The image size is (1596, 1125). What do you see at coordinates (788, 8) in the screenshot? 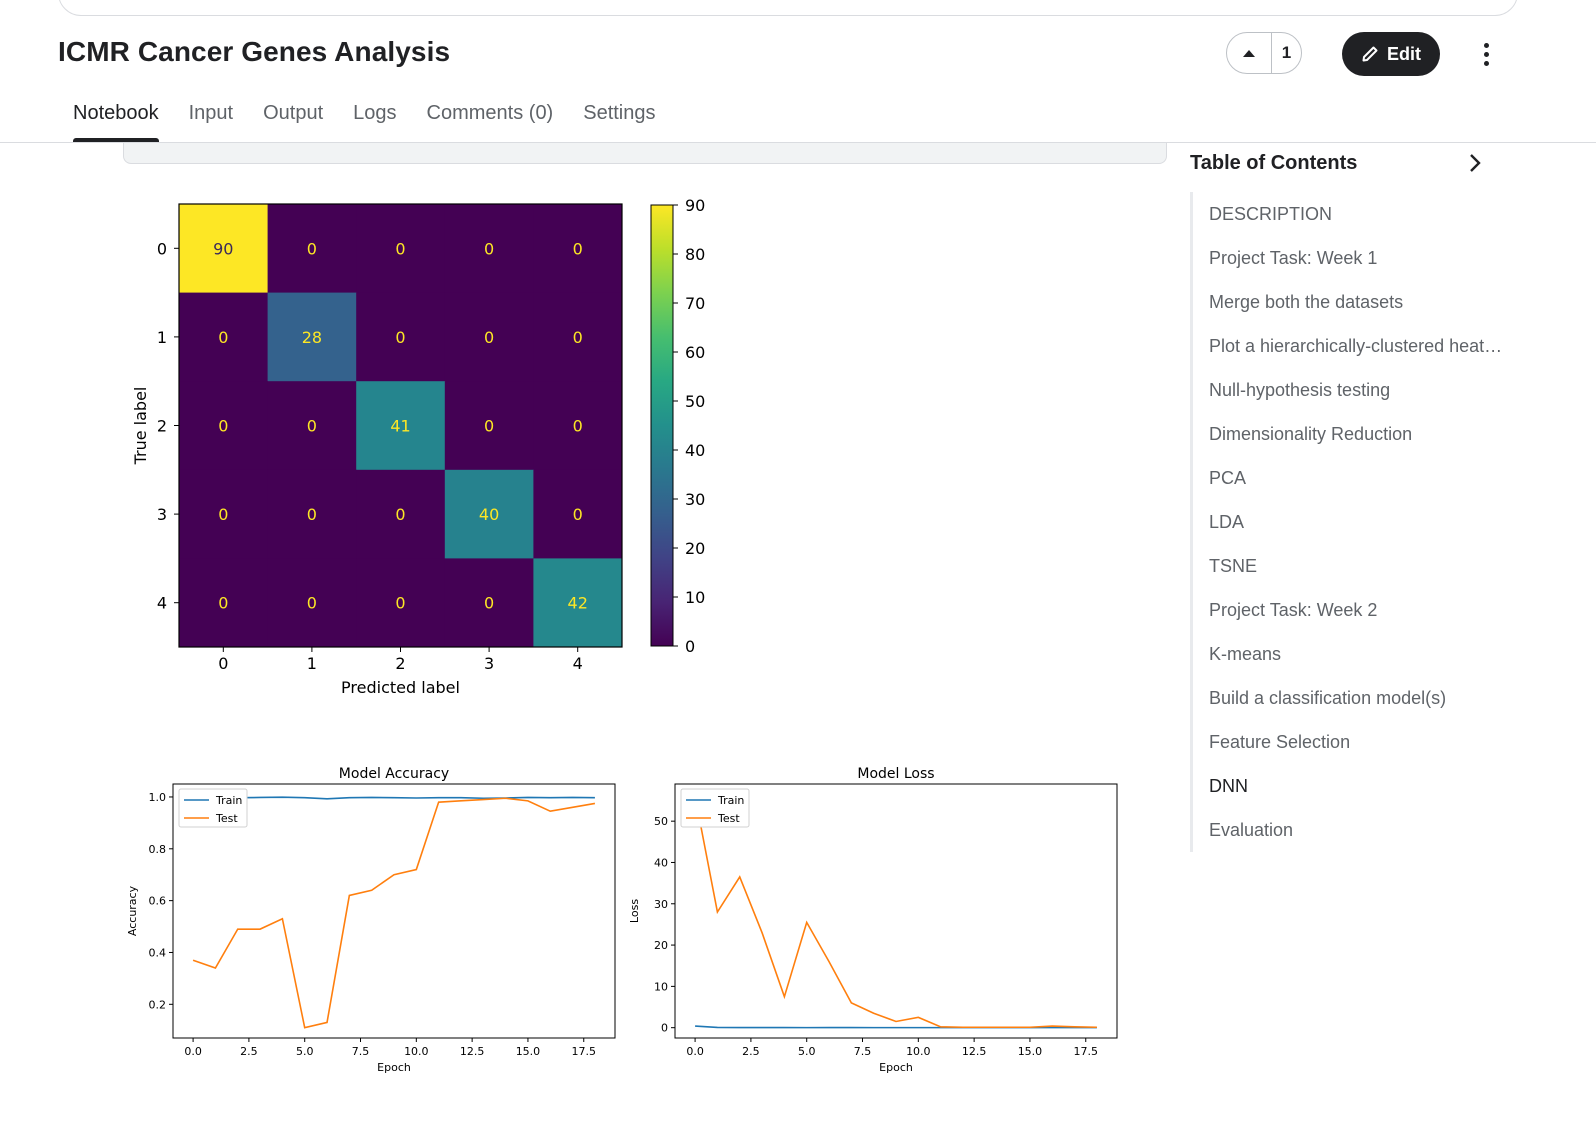
I see `top-search-bar` at bounding box center [788, 8].